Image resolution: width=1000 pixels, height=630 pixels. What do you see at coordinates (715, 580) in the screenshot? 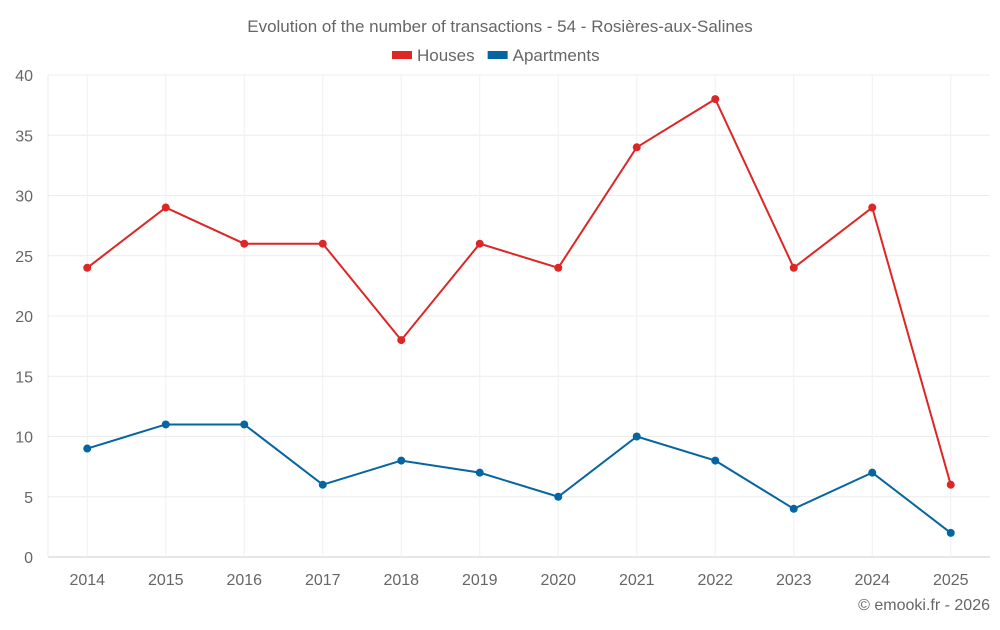
I see `x-tick-label: 2022` at bounding box center [715, 580].